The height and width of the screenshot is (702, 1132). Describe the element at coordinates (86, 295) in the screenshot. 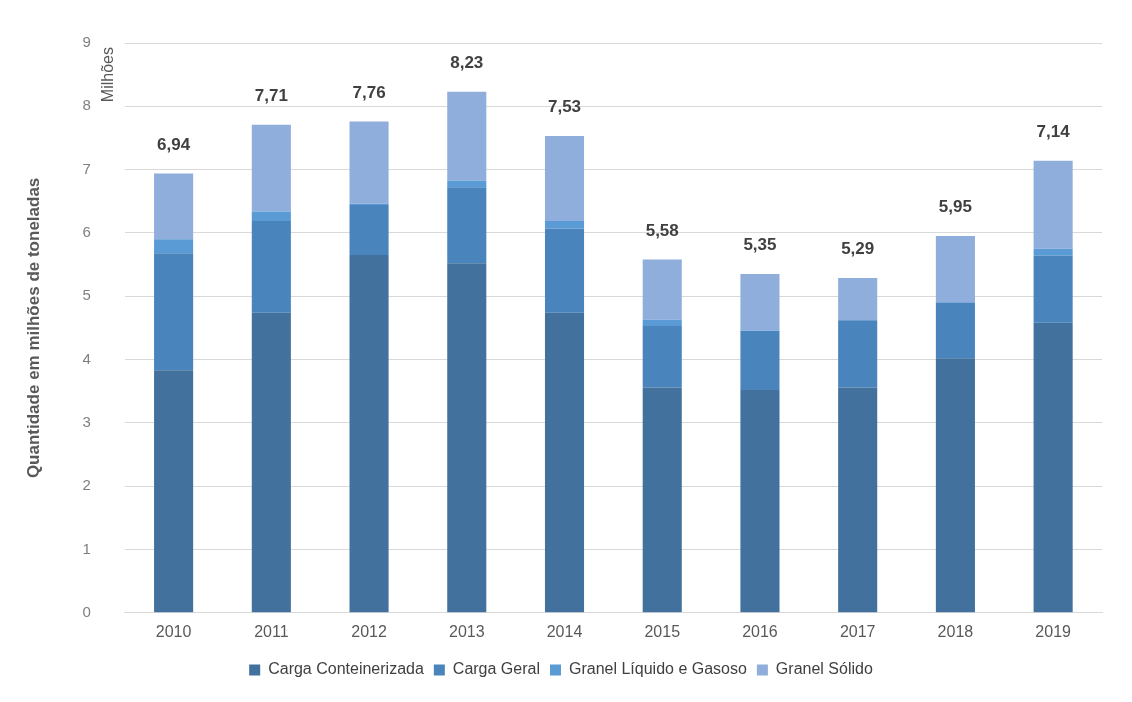

I see `y-tick-label: 5` at that location.